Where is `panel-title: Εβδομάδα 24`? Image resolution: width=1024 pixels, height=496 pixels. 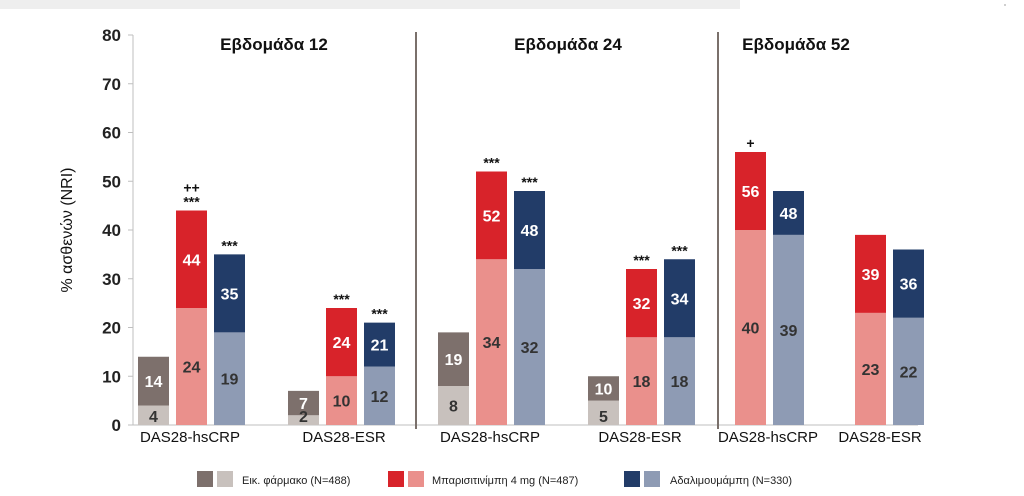 panel-title: Εβδομάδα 24 is located at coordinates (568, 44).